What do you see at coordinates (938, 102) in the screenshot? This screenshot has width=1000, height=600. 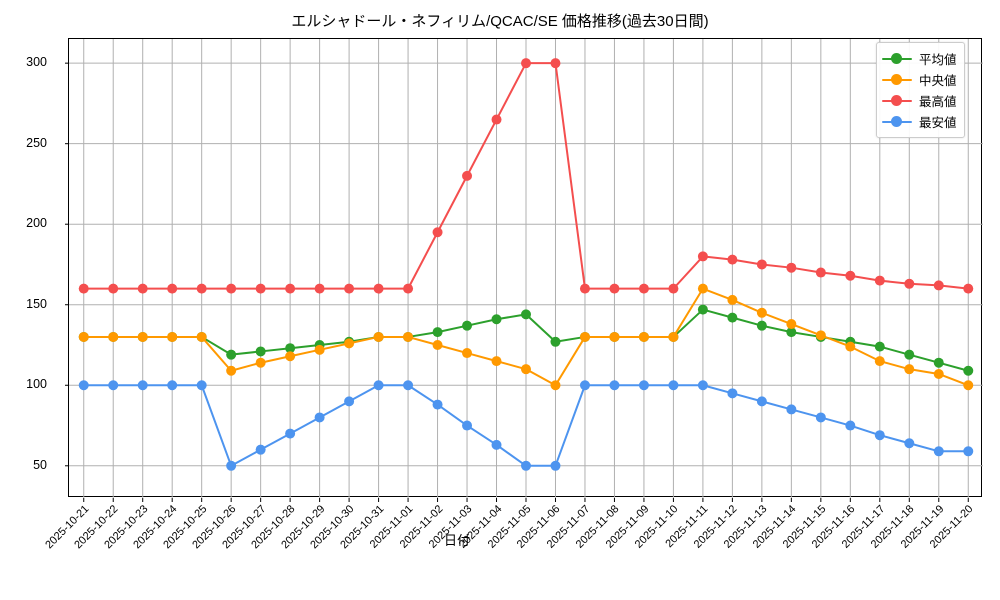 I see `legend-label: 最高値` at bounding box center [938, 102].